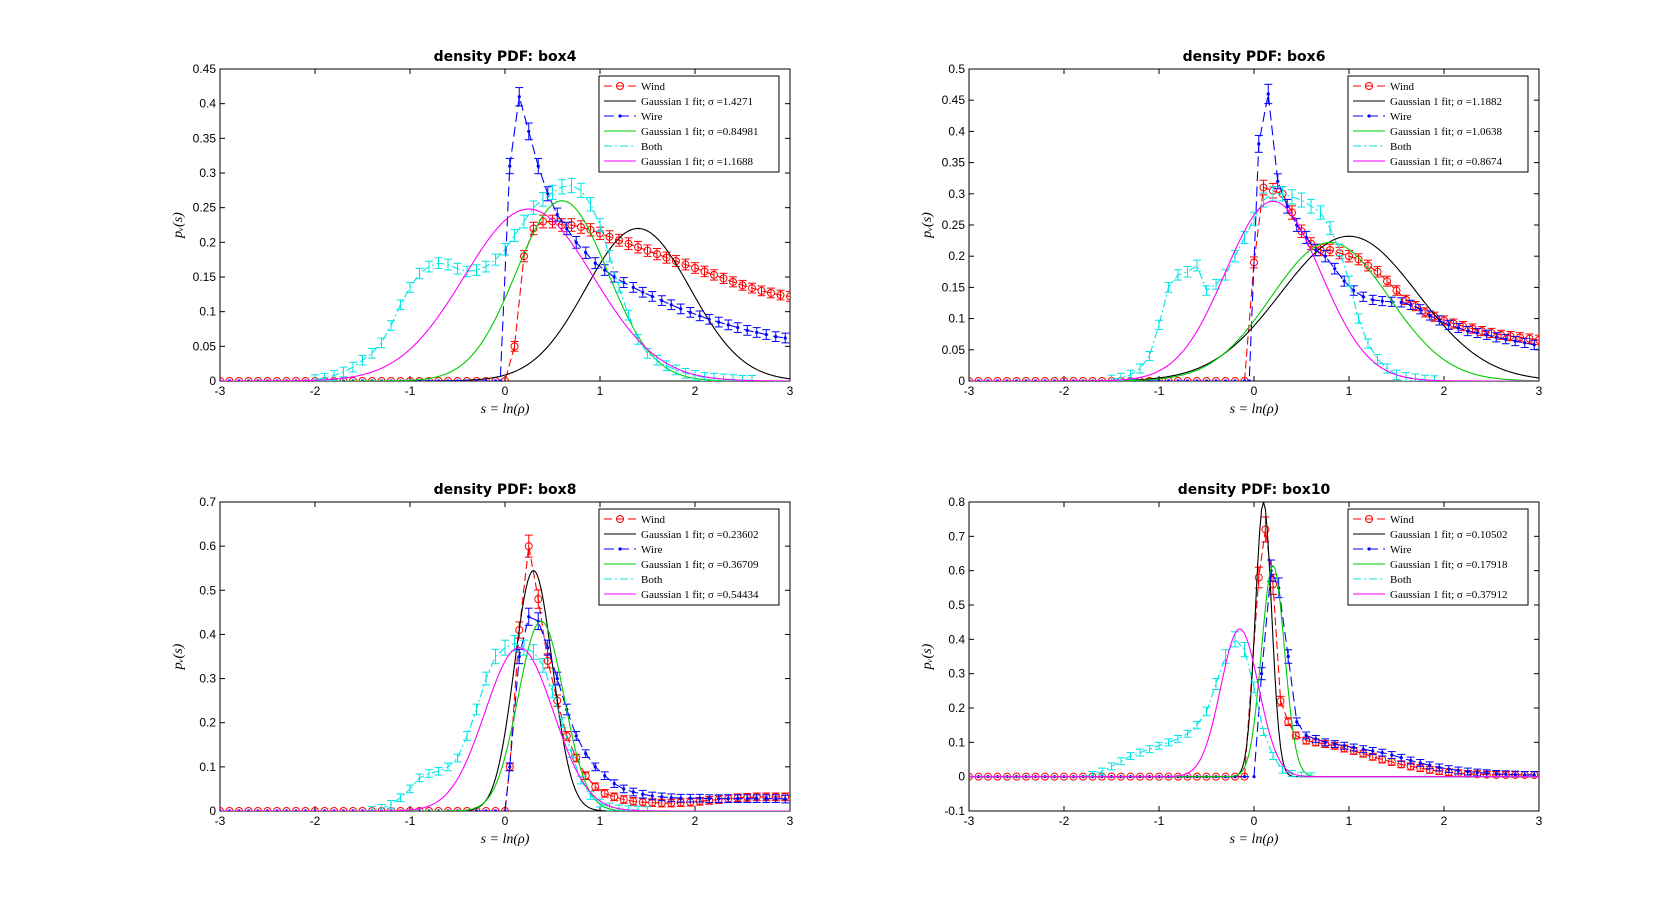 The height and width of the screenshot is (900, 1680). Describe the element at coordinates (505, 490) in the screenshot. I see `chart-title: density PDF: box8` at that location.